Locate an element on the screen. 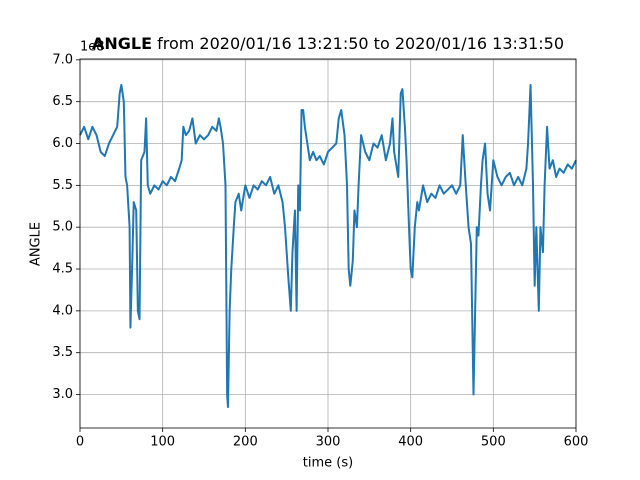 The width and height of the screenshot is (640, 480). x-tick-label: 200 is located at coordinates (245, 442).